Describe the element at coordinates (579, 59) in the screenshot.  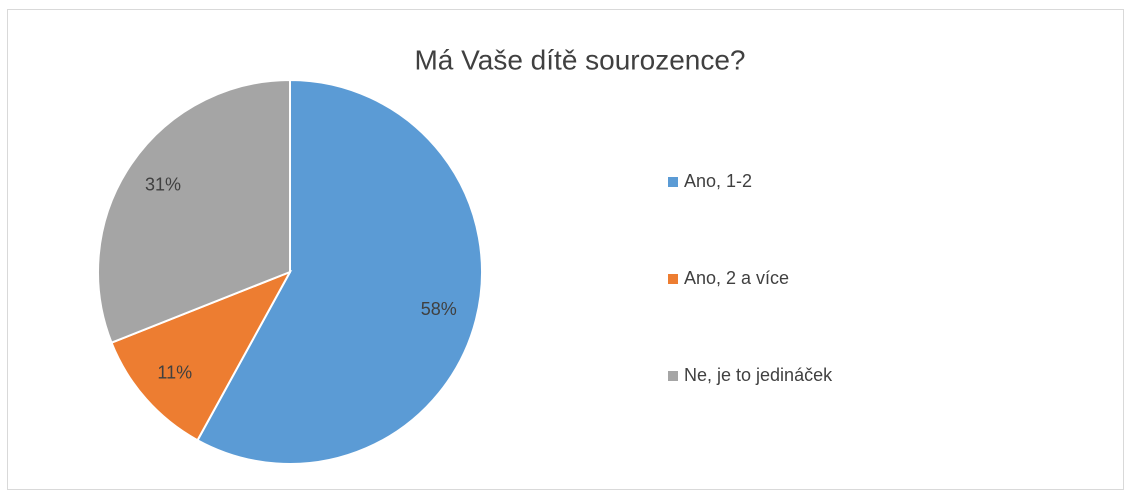
I see `chart-title: Má Vaše dítě sourozence?` at that location.